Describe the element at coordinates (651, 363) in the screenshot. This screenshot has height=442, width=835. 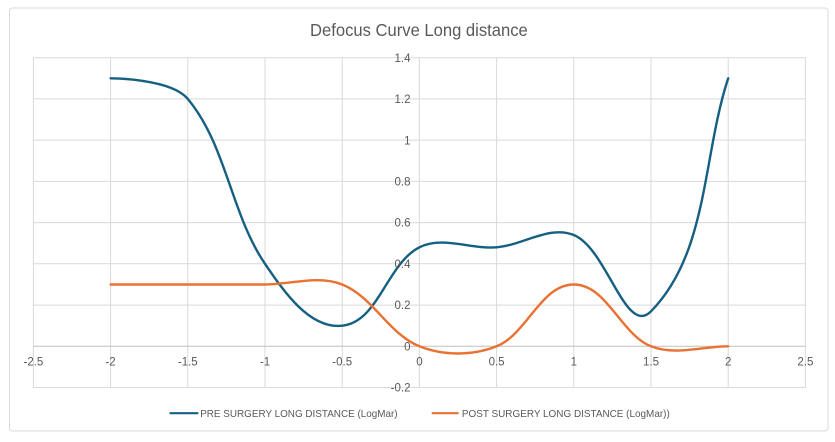
I see `svg-text: 1.5` at that location.